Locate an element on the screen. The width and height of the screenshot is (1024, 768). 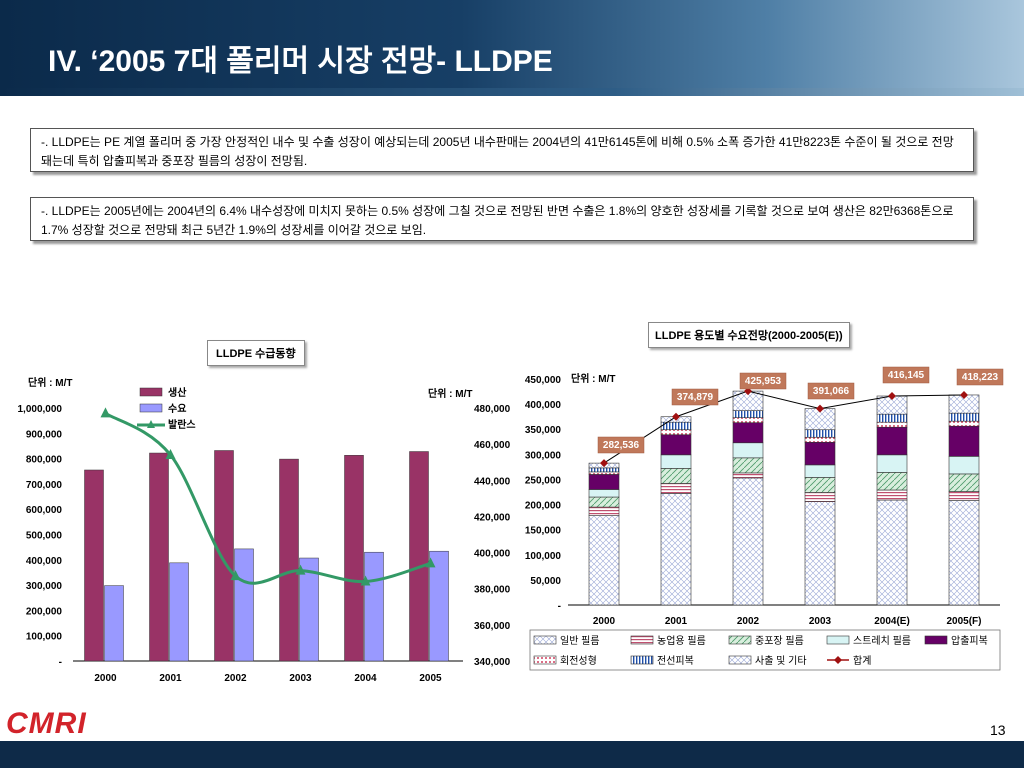
right-x-tick-label: 2000 is located at coordinates (604, 621).